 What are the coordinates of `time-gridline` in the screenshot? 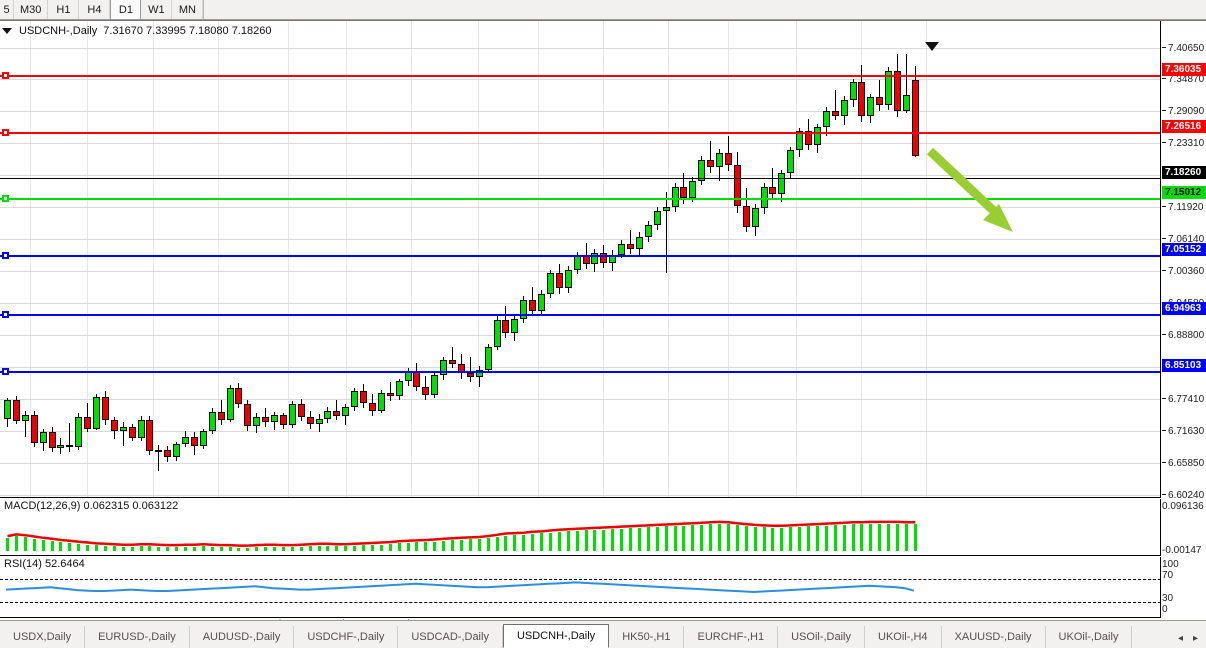 It's located at (87, 259).